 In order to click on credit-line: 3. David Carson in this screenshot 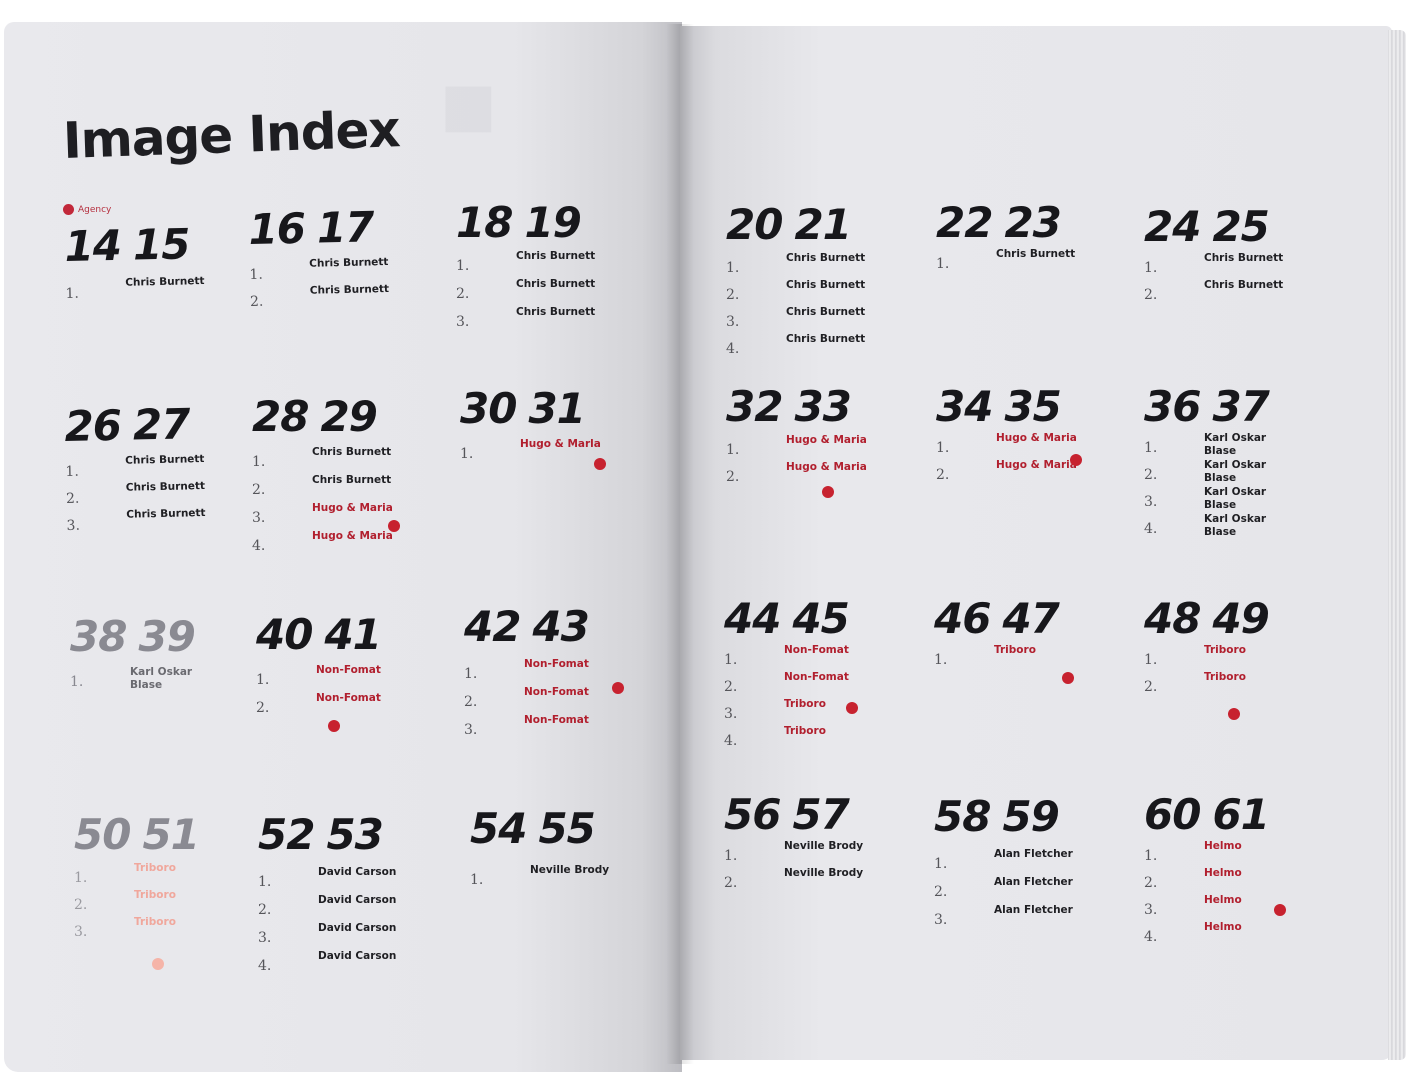, I will do `click(358, 940)`.